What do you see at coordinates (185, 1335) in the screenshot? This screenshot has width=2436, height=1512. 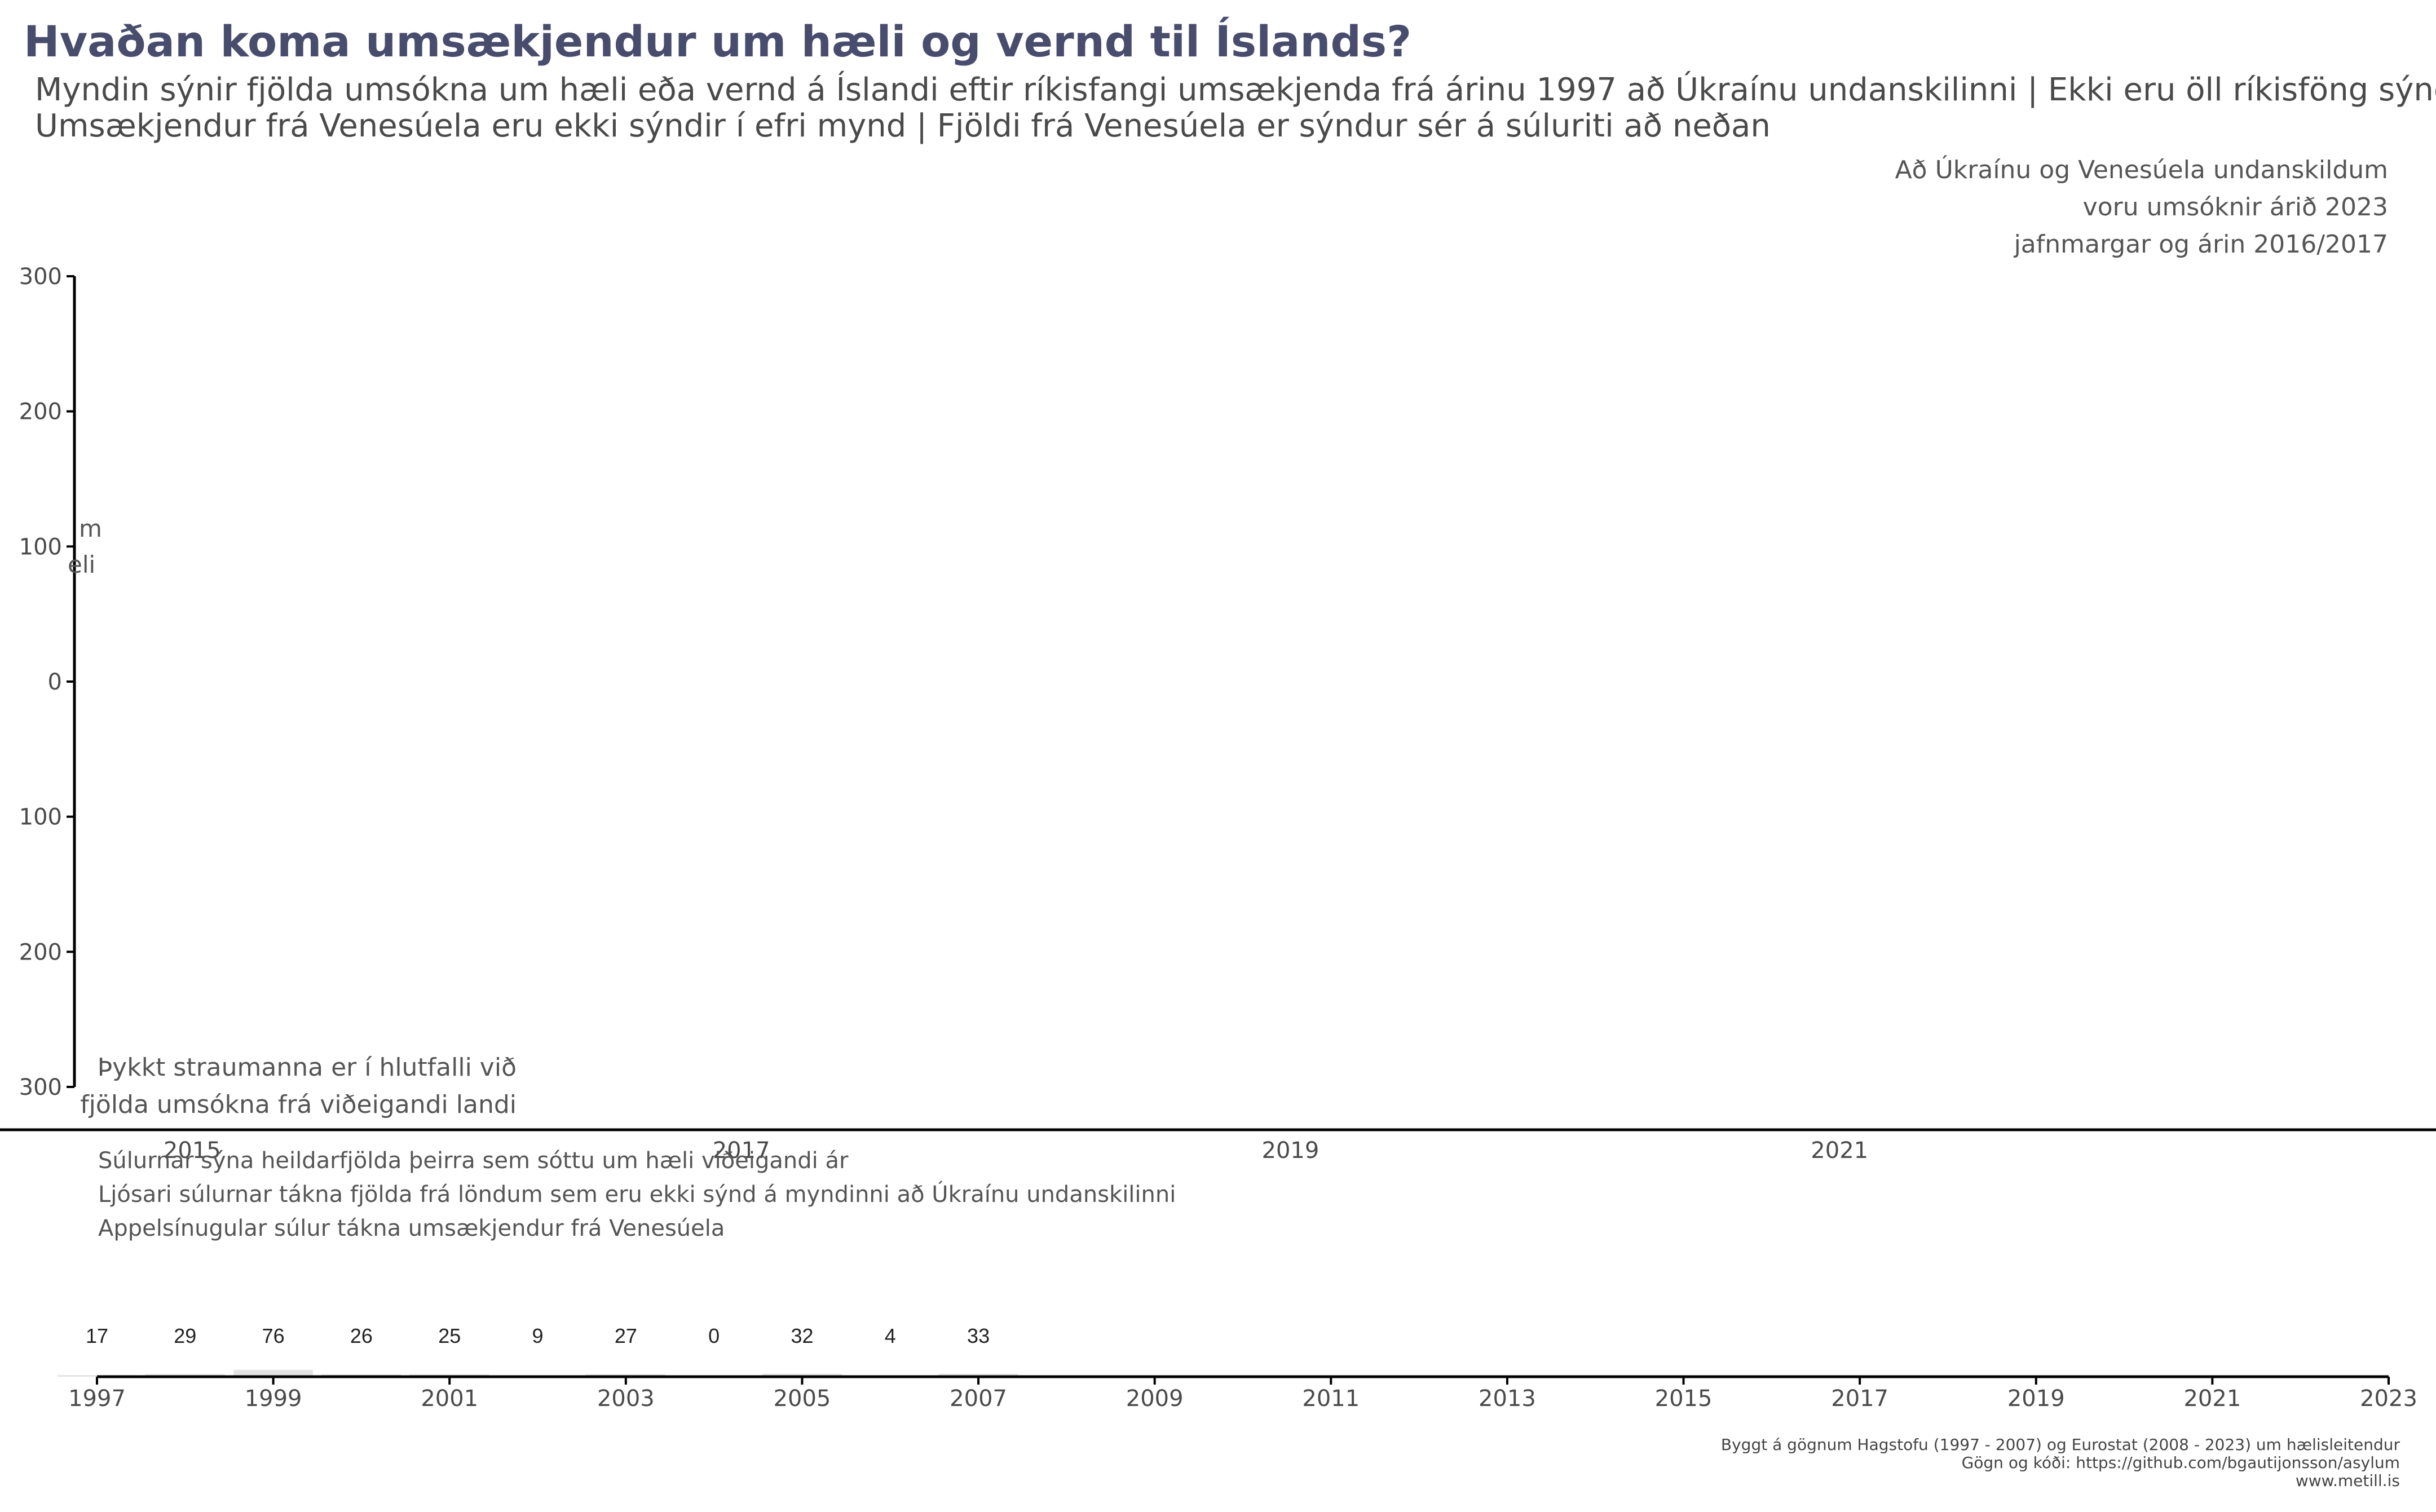 I see `bar-value-label: 29` at bounding box center [185, 1335].